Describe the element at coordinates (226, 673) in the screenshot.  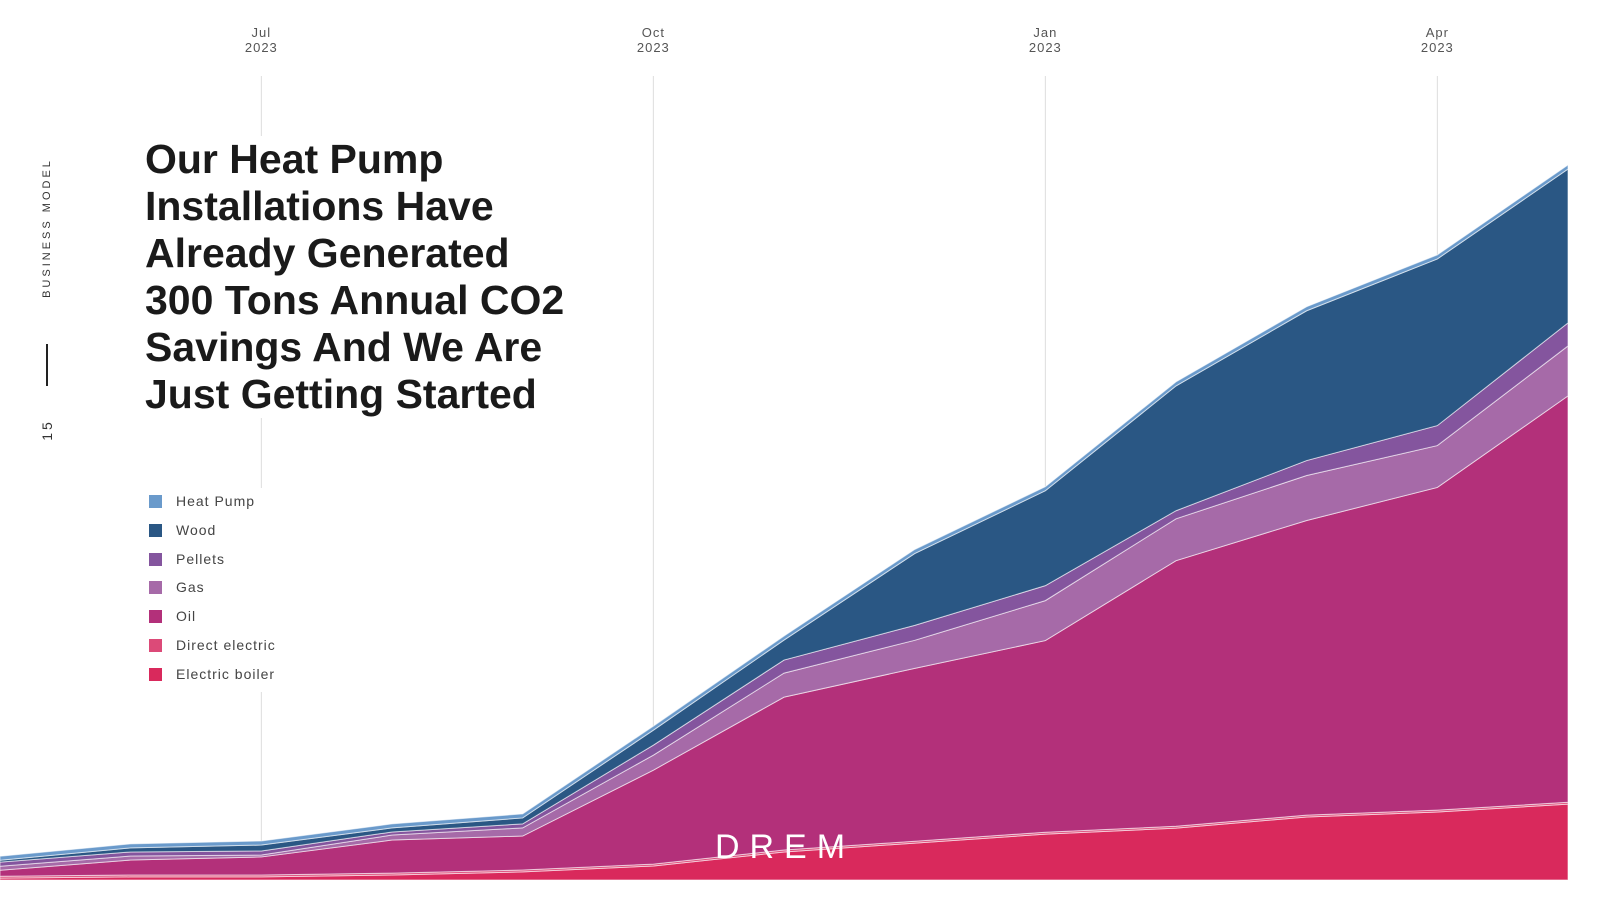
I see `legend-label: Electric boiler` at that location.